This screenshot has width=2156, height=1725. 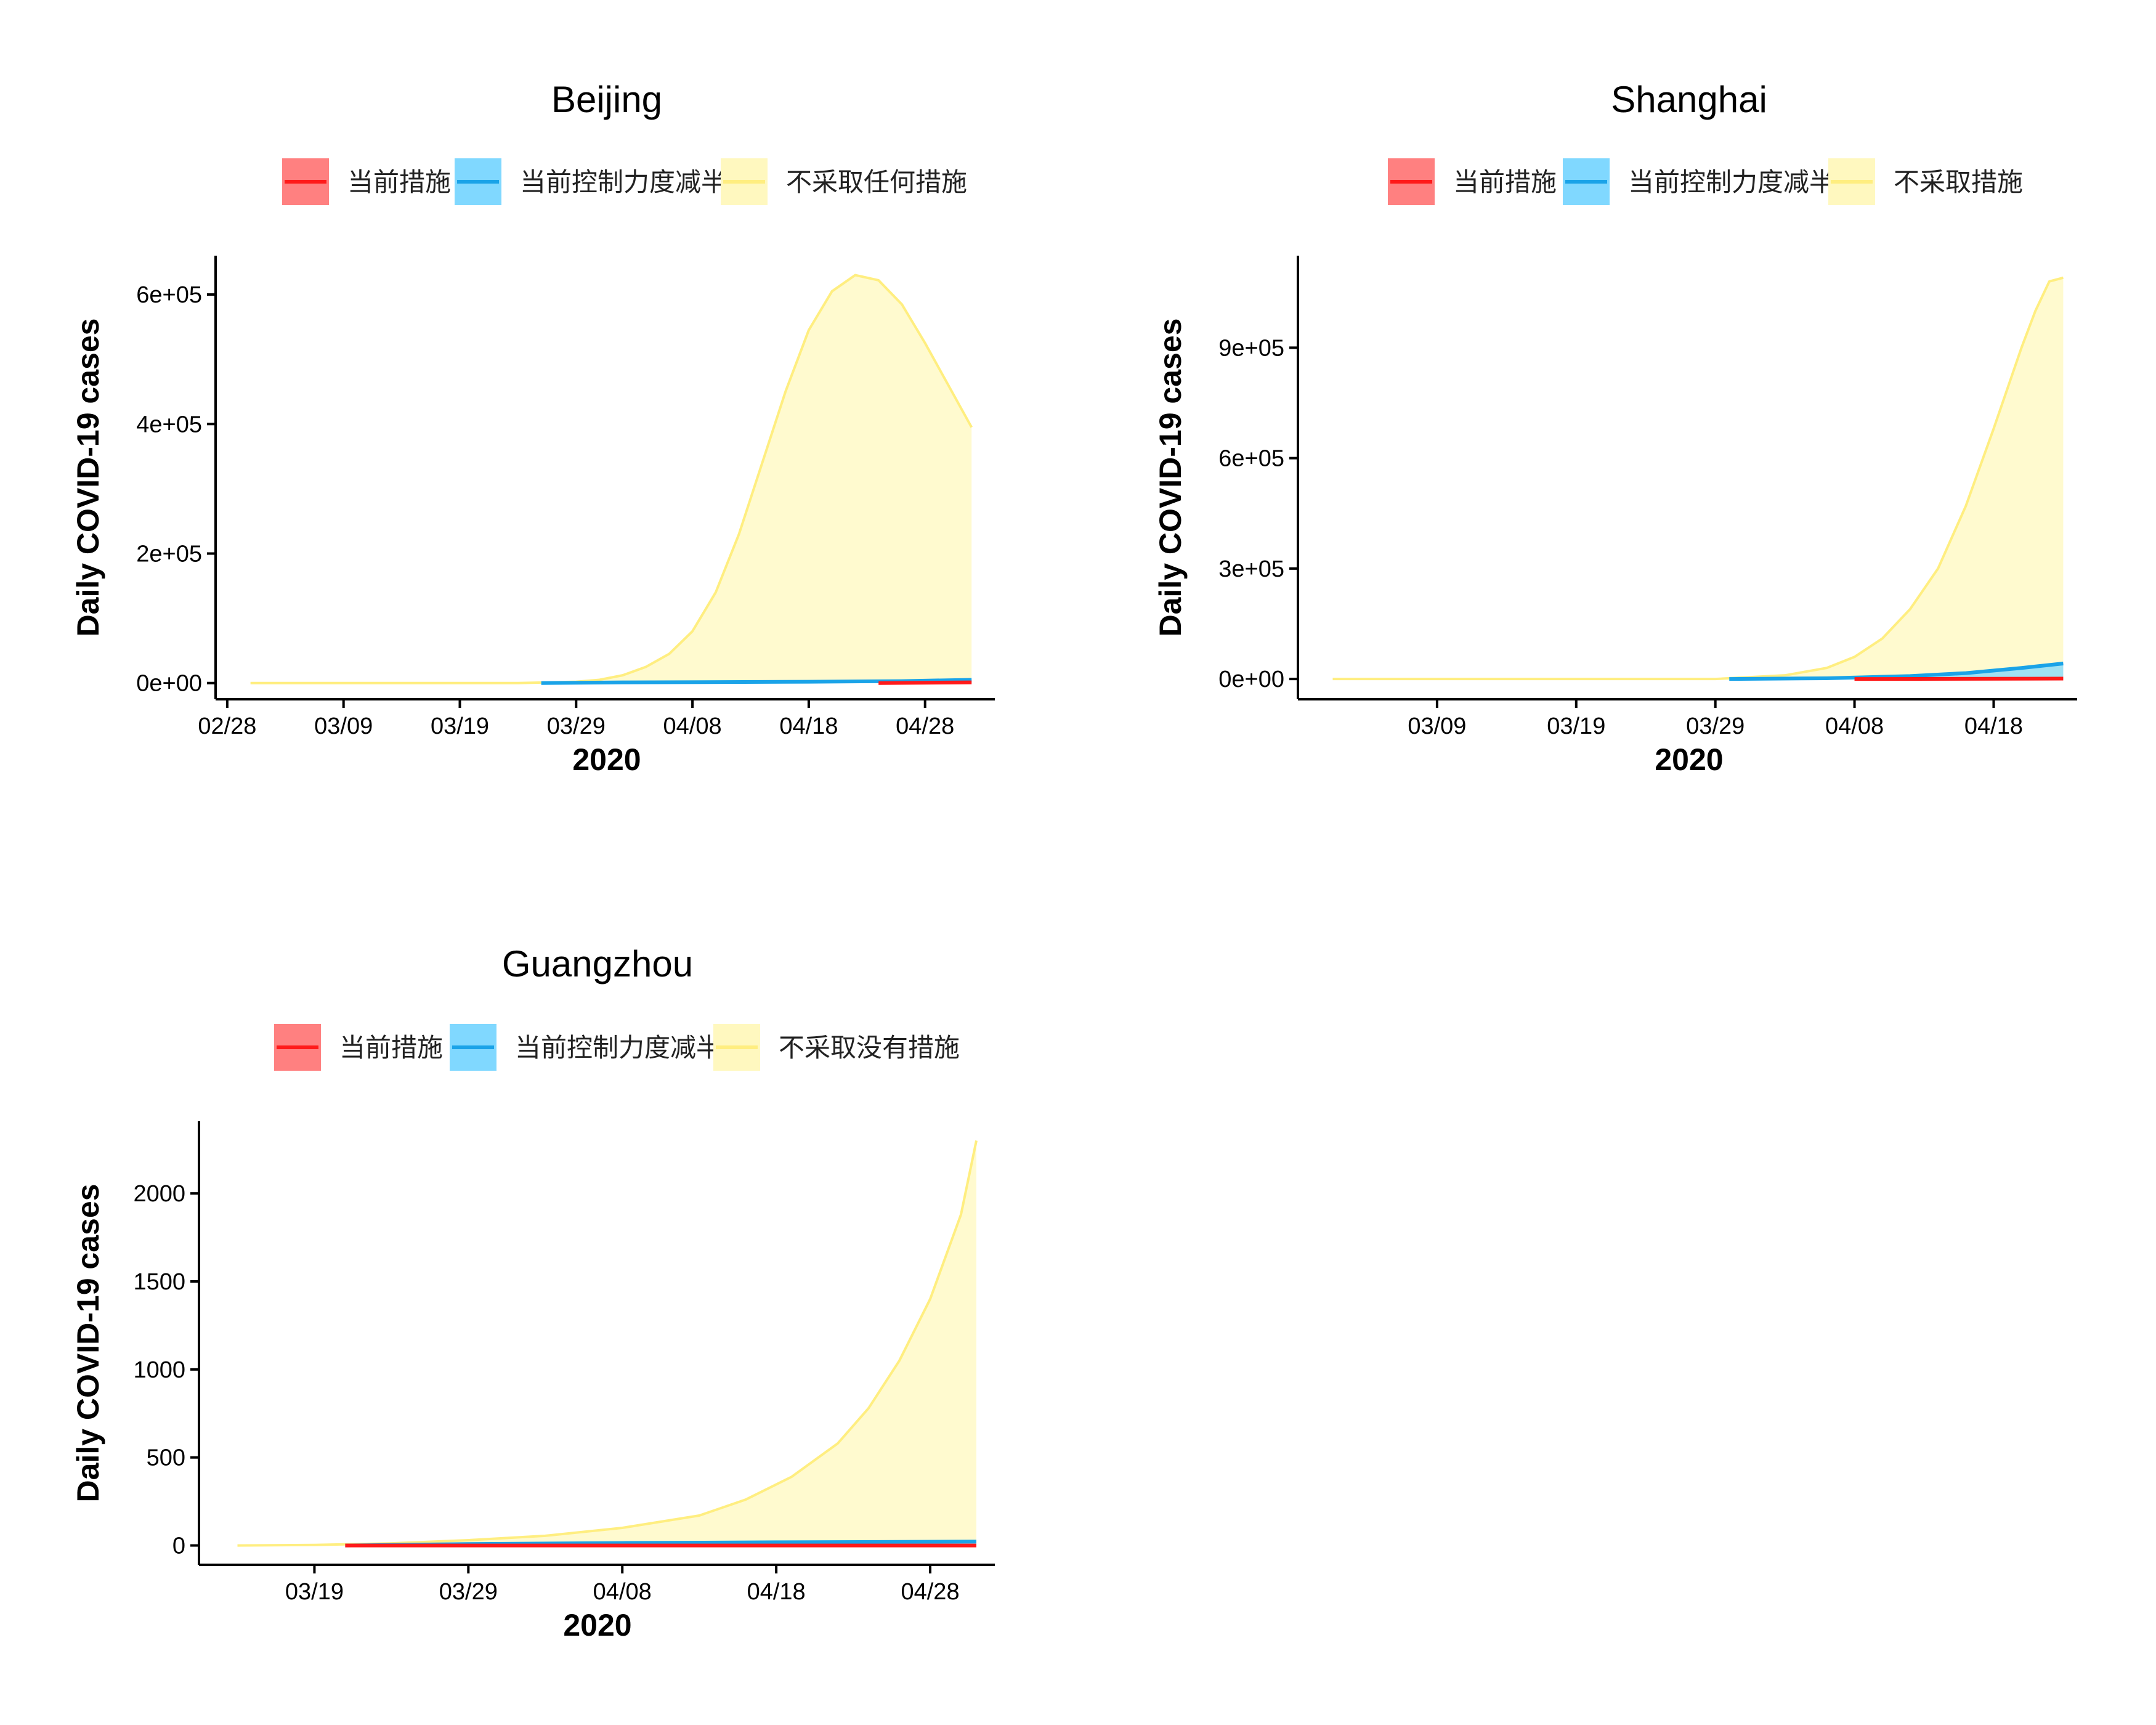 I want to click on panel-title: Beijing, so click(x=606, y=99).